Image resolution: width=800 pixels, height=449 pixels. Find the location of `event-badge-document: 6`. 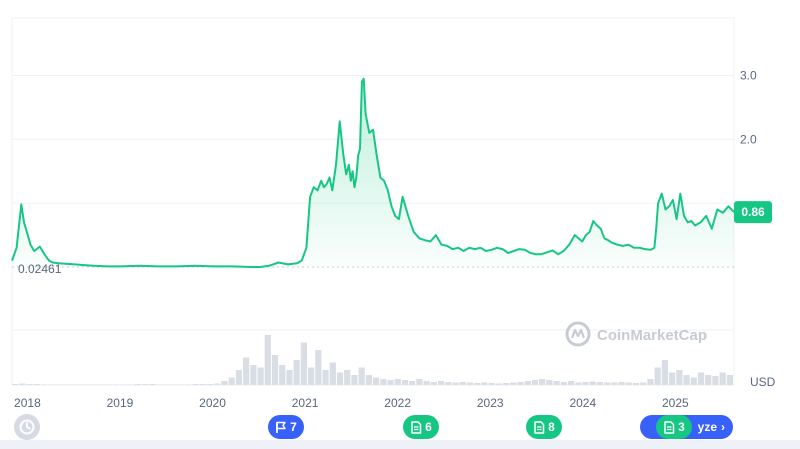

event-badge-document: 6 is located at coordinates (421, 427).